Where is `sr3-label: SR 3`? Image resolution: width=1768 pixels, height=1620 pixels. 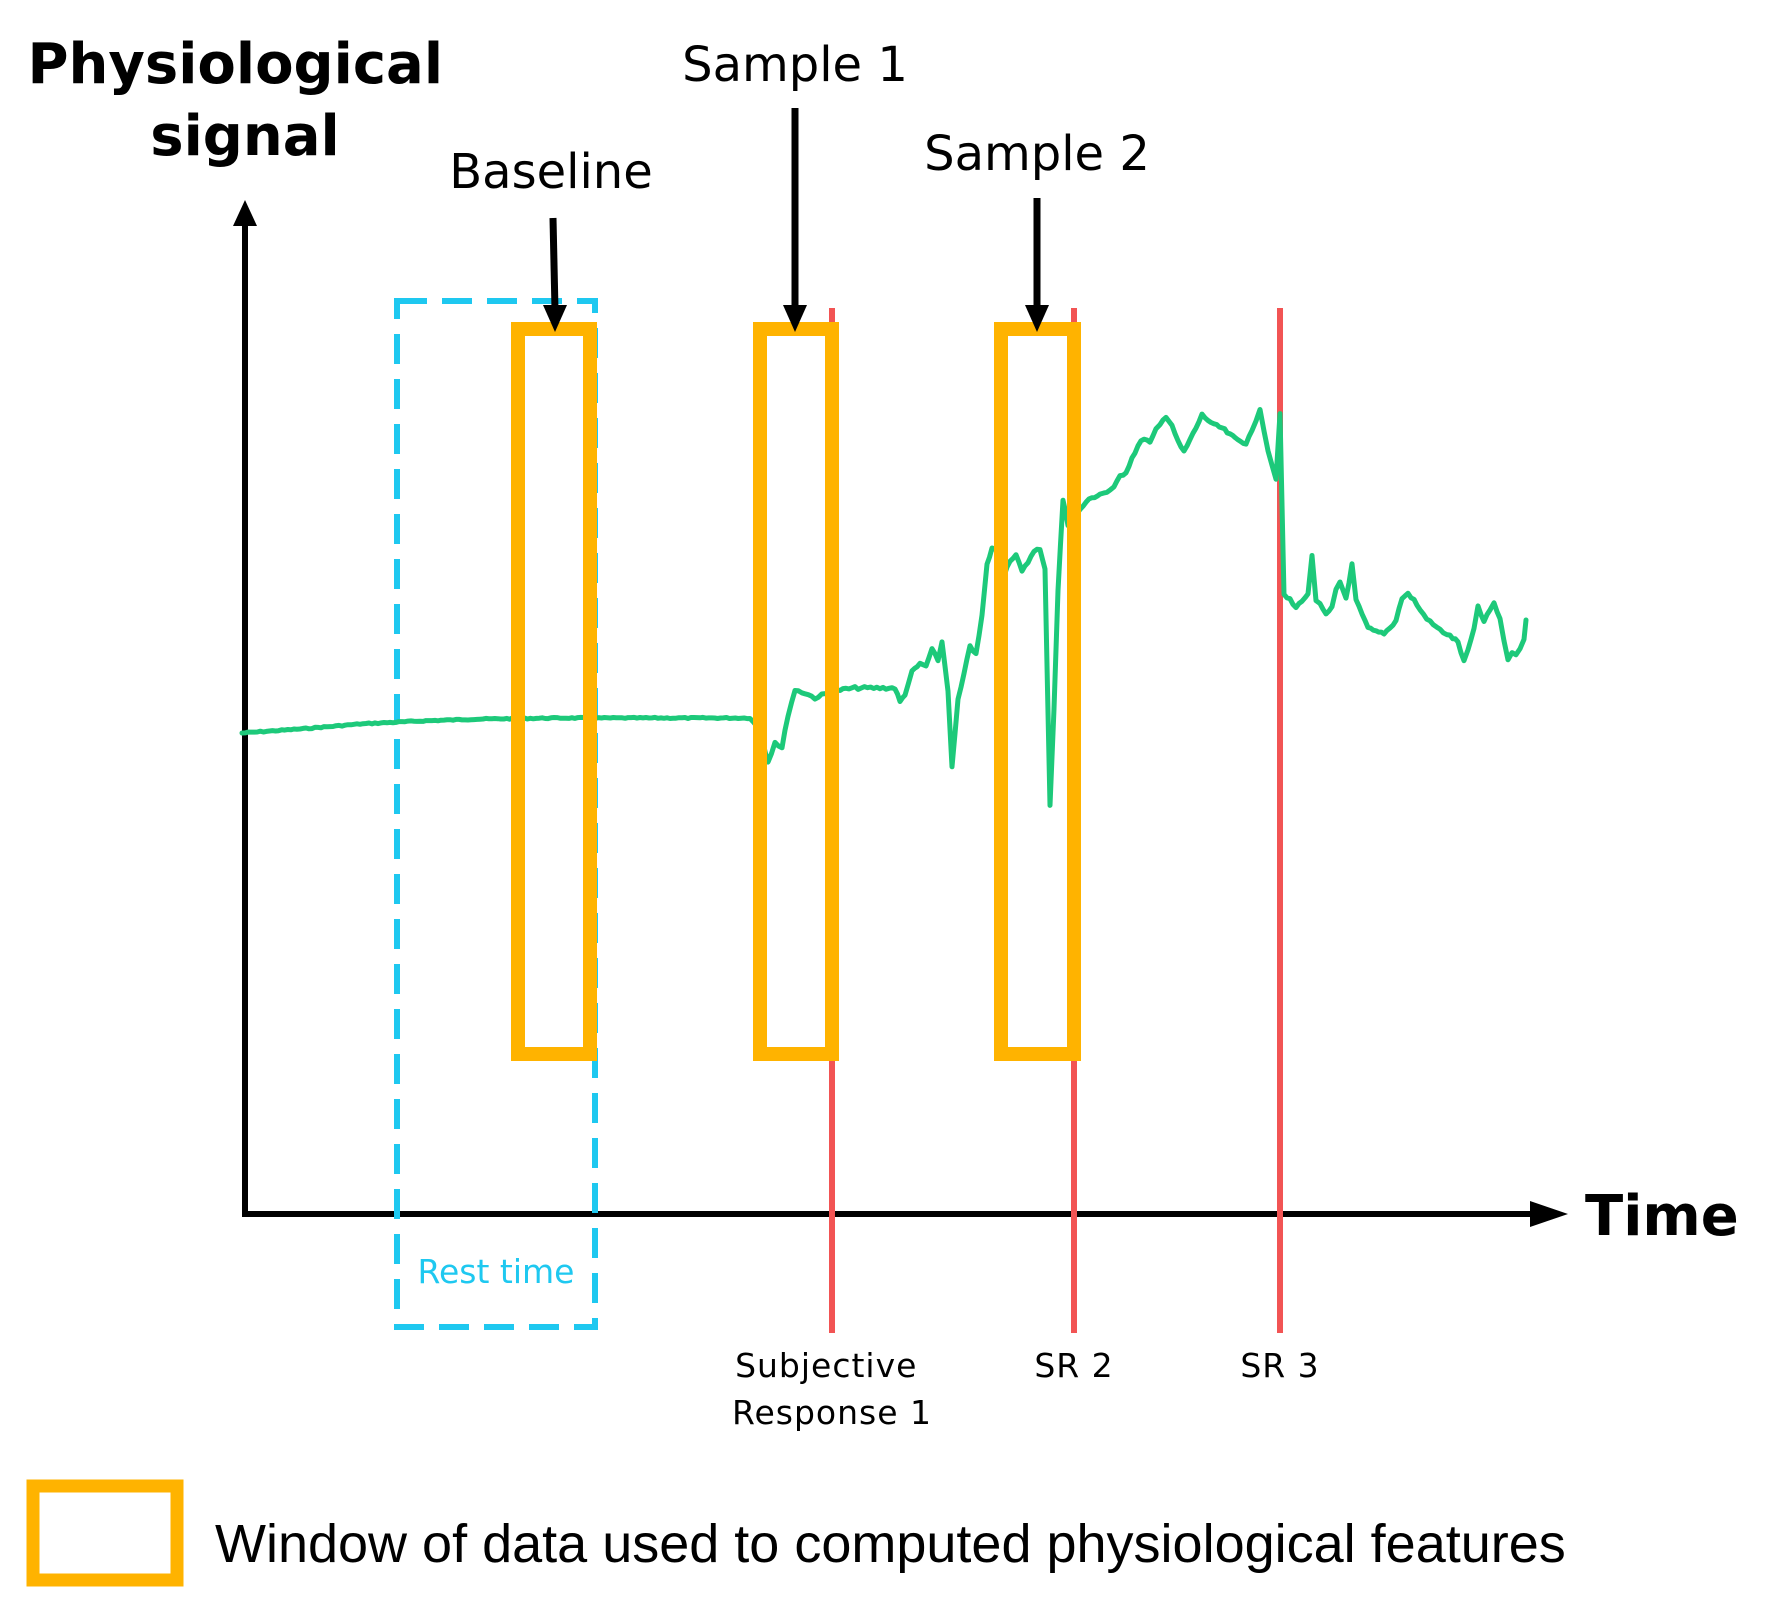 sr3-label: SR 3 is located at coordinates (1279, 1365).